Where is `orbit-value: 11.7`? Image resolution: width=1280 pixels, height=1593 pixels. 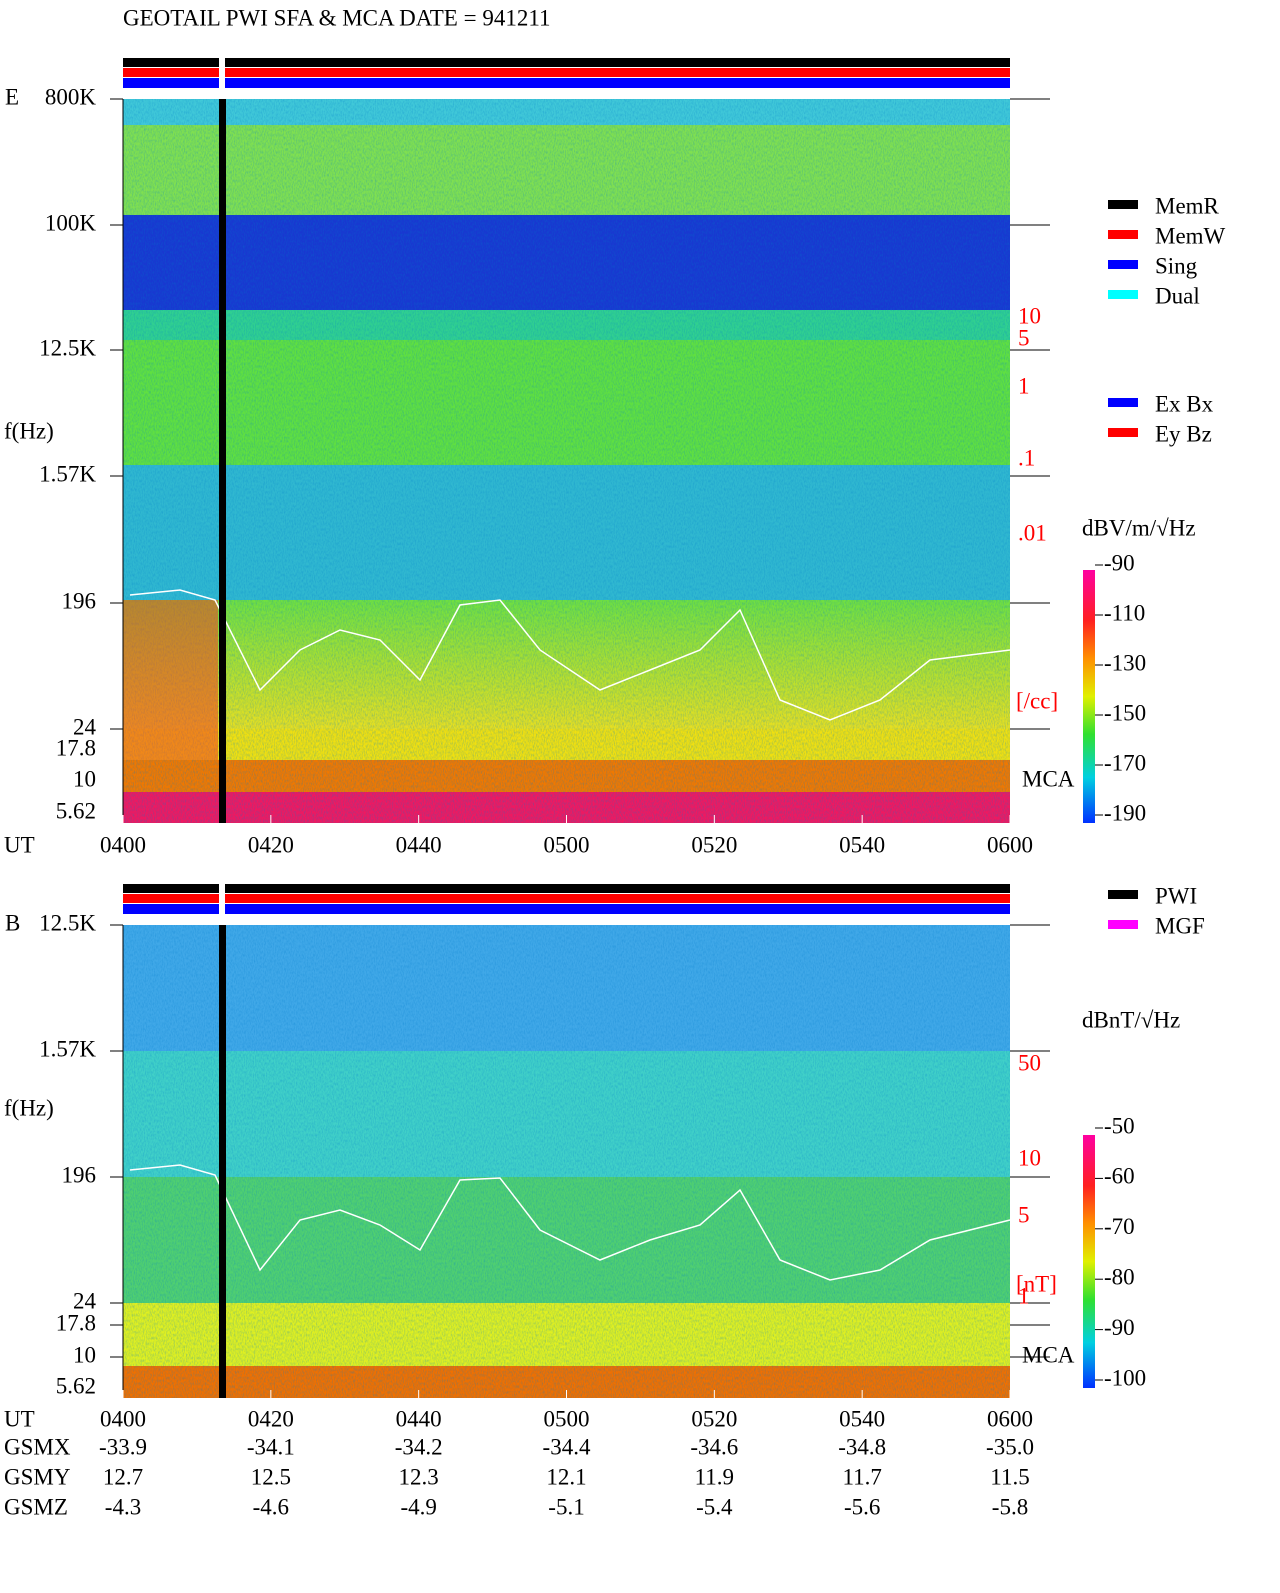 orbit-value: 11.7 is located at coordinates (861, 1476).